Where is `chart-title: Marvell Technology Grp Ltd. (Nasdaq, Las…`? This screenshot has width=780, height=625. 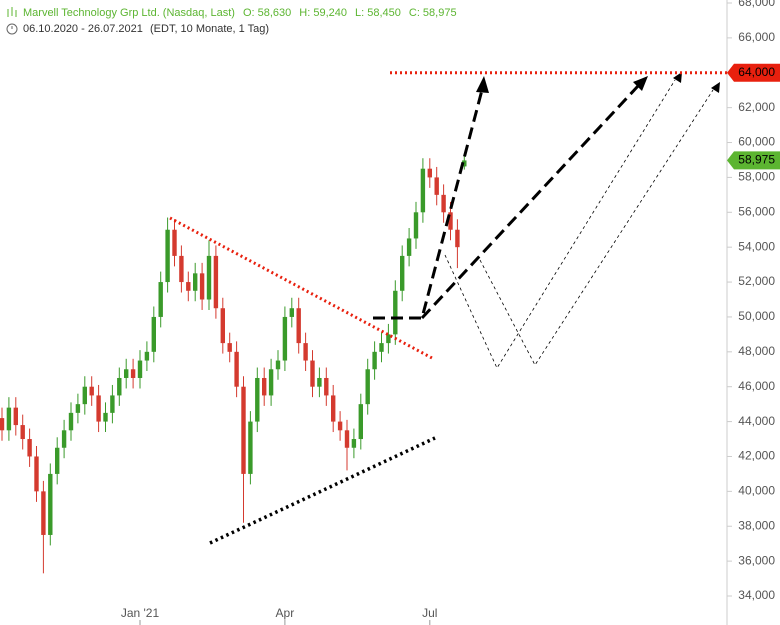
chart-title: Marvell Technology Grp Ltd. (Nasdaq, Las… is located at coordinates (129, 13).